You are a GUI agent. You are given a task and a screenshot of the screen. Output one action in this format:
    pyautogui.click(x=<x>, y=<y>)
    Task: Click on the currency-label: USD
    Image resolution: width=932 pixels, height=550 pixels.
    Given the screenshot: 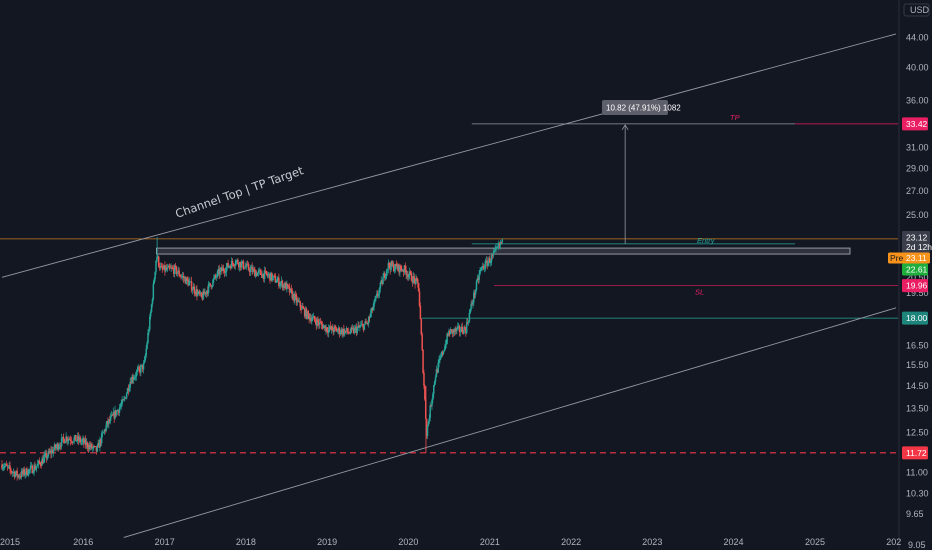 What is the action you would take?
    pyautogui.click(x=920, y=10)
    